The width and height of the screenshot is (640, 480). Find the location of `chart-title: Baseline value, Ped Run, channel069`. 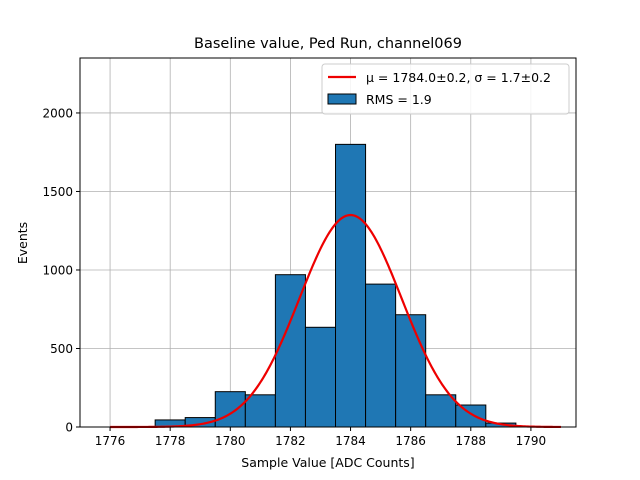

chart-title: Baseline value, Ped Run, channel069 is located at coordinates (328, 44).